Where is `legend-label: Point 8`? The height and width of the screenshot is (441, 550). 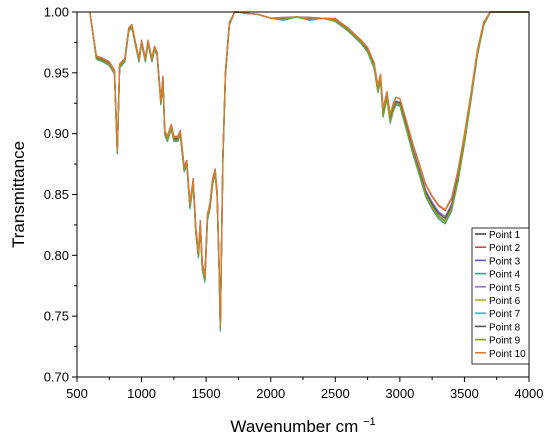 legend-label: Point 8 is located at coordinates (505, 327).